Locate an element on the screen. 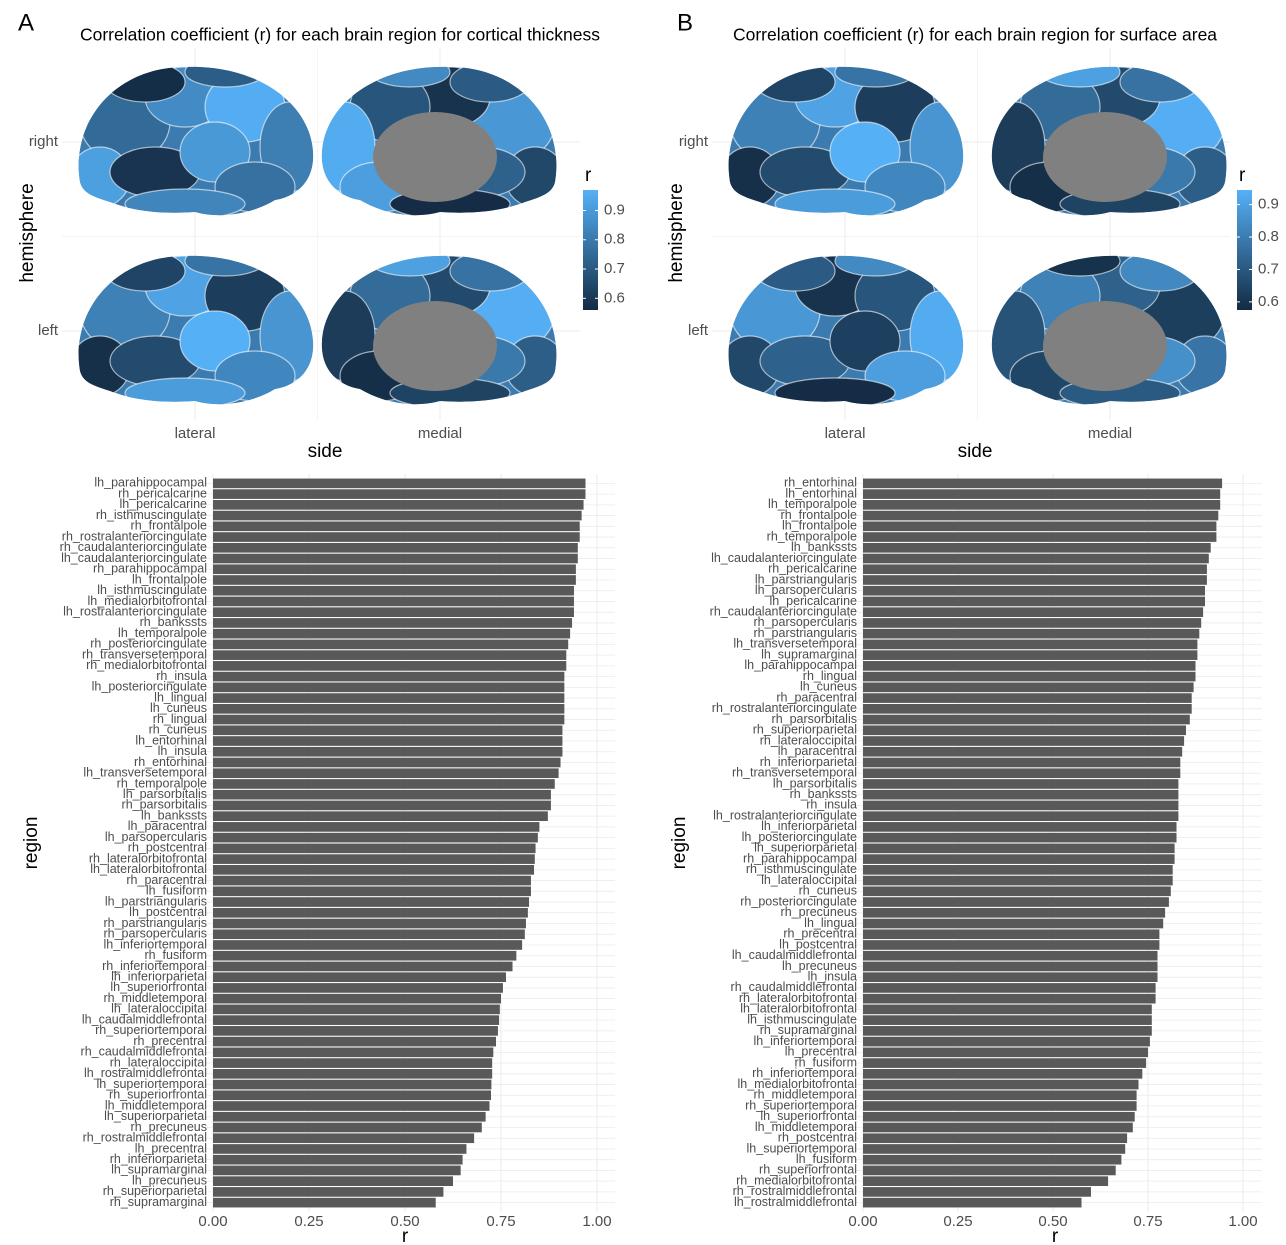 The image size is (1286, 1245). x-axis-title: r is located at coordinates (405, 1235).